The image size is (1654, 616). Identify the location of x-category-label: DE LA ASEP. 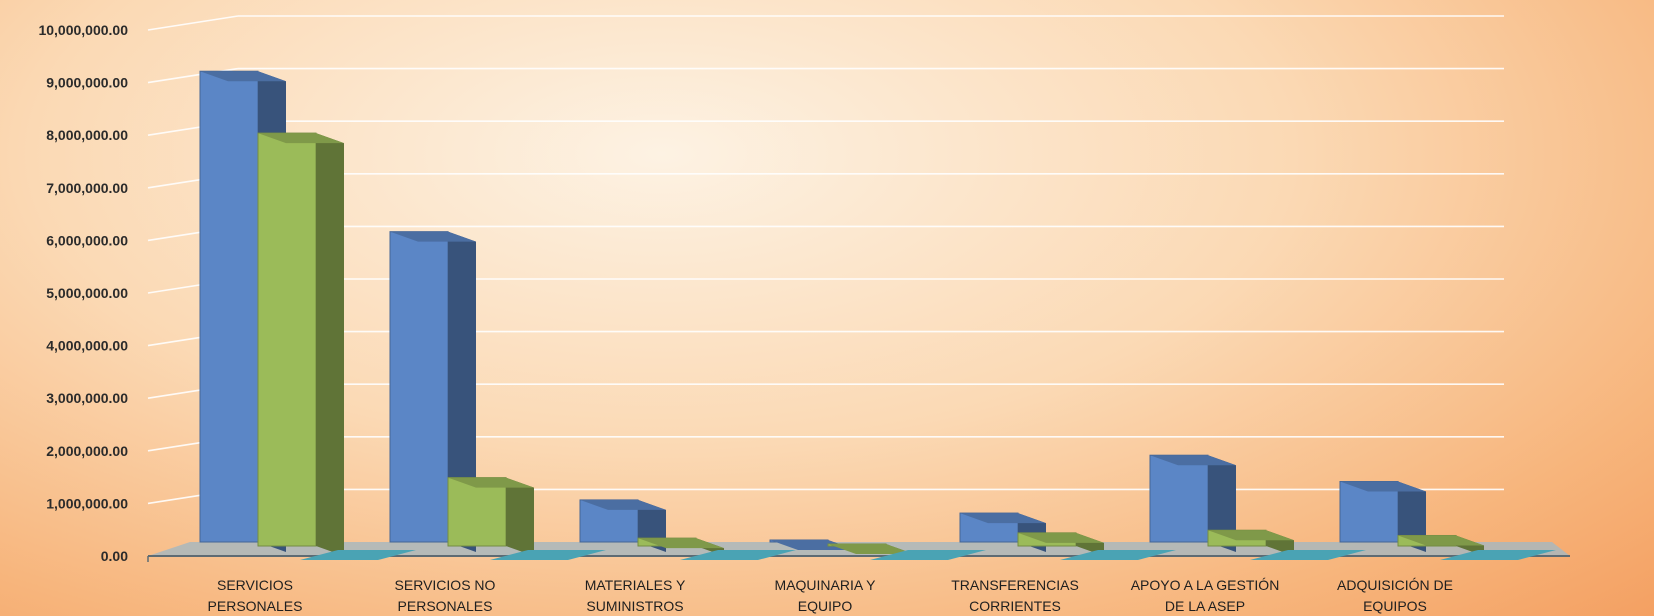
(1205, 606).